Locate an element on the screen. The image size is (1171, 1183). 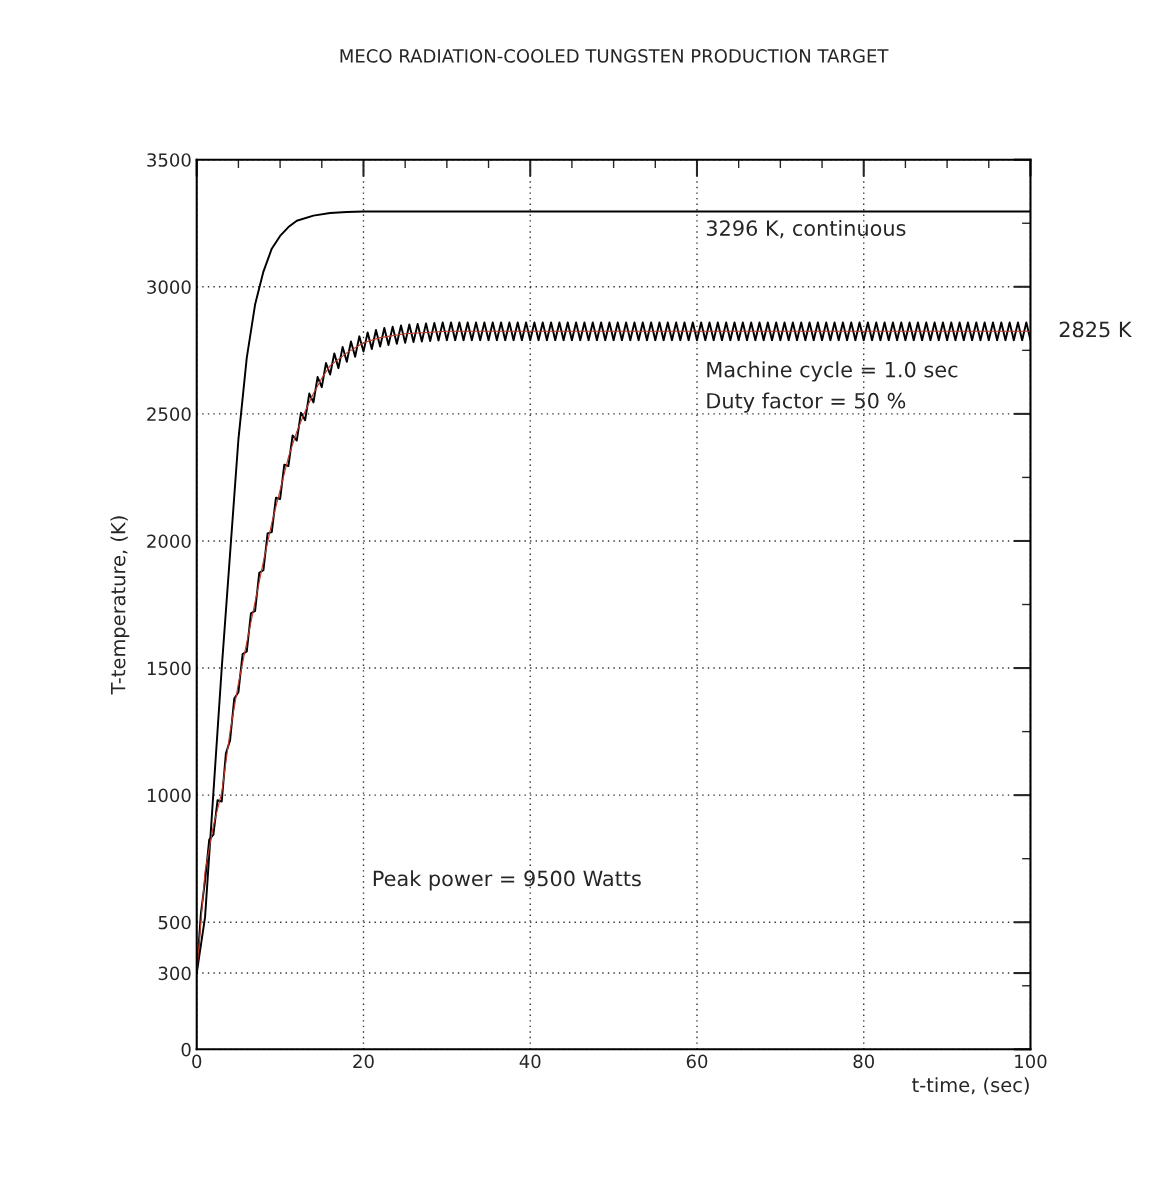
chart-title: MECO RADIATION-COOLED TUNGSTEN PRODUCTION TARGET is located at coordinates (614, 56).